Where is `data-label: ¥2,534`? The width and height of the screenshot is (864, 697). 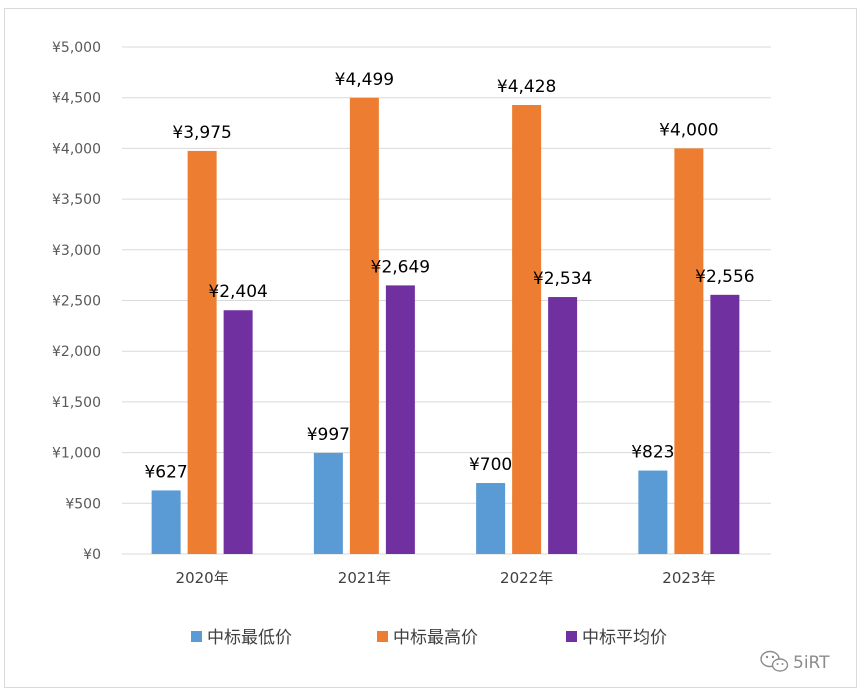 data-label: ¥2,534 is located at coordinates (562, 279).